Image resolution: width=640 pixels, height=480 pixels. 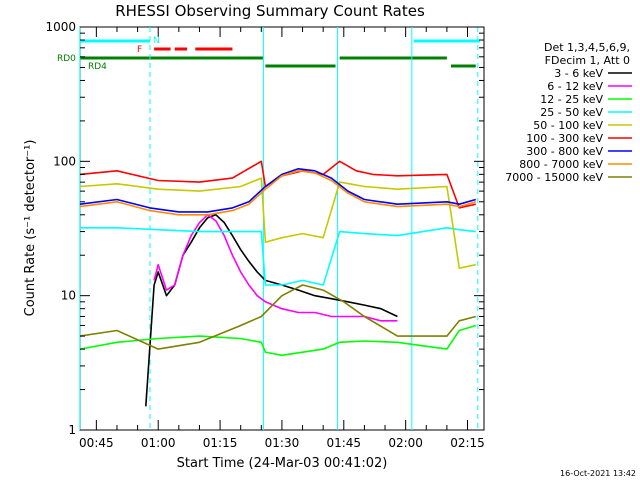 What do you see at coordinates (564, 151) in the screenshot?
I see `legend-label: 300 - 800 keV` at bounding box center [564, 151].